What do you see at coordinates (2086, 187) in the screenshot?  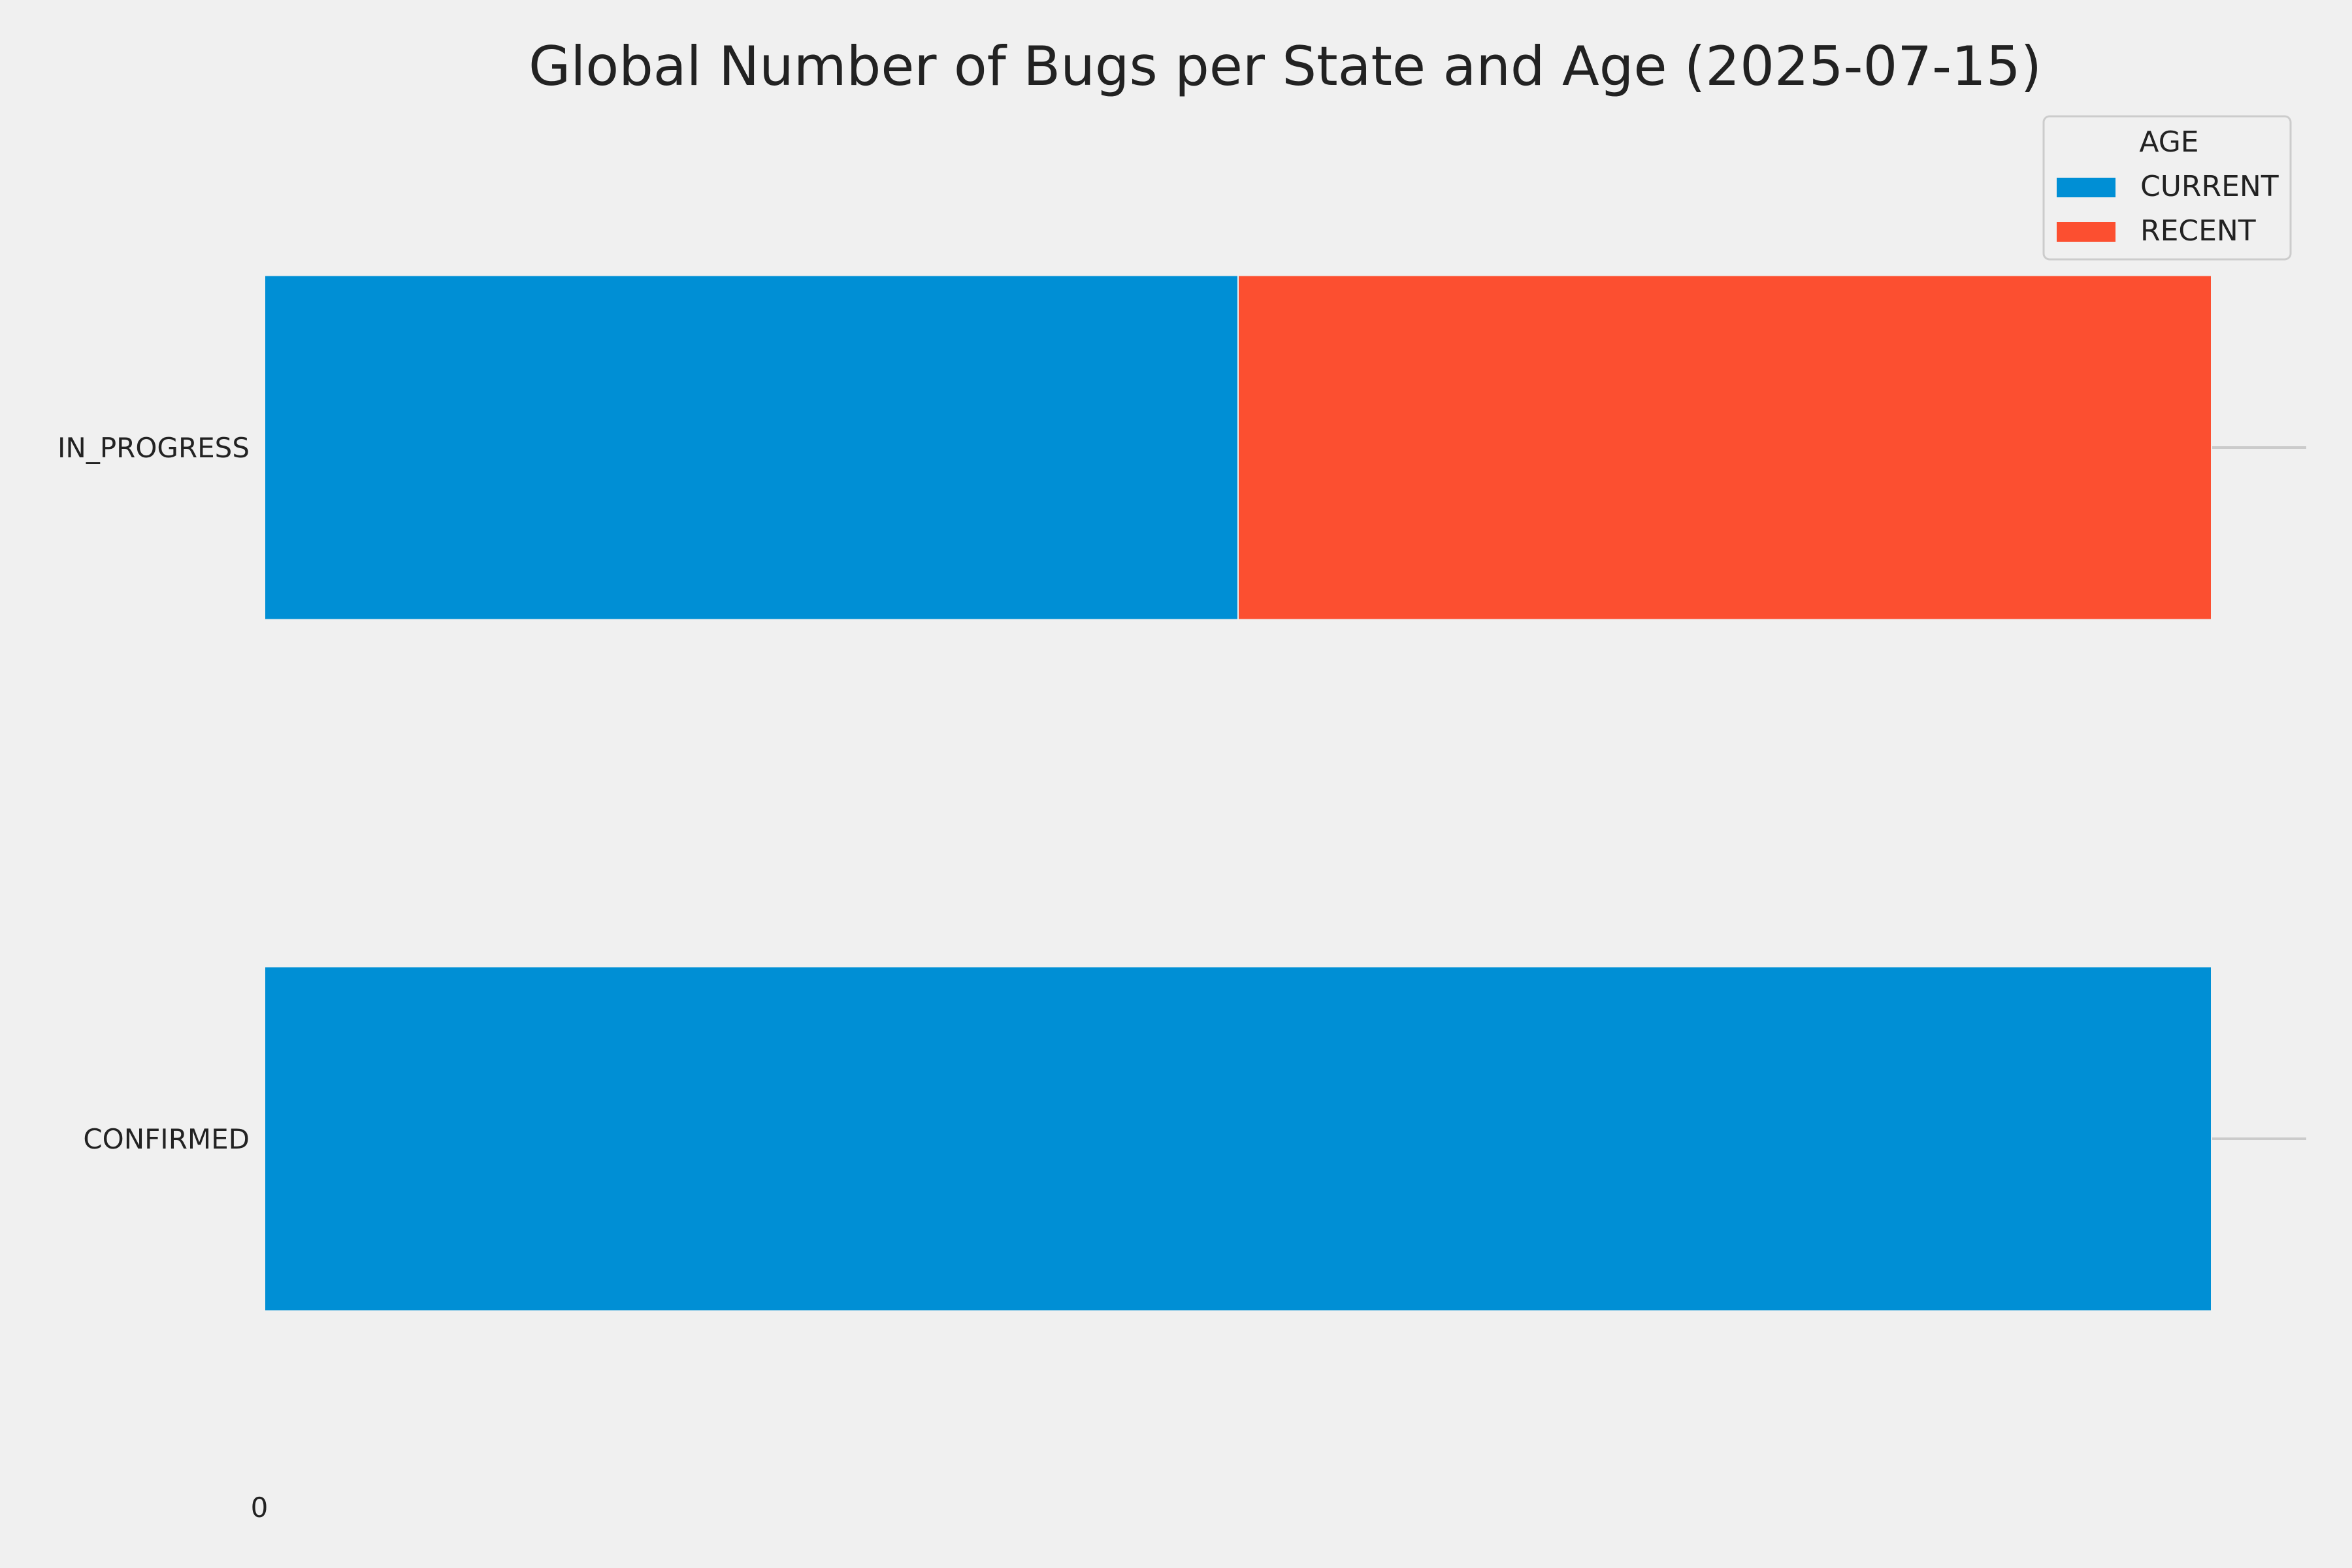 I see `legend-swatch-current` at bounding box center [2086, 187].